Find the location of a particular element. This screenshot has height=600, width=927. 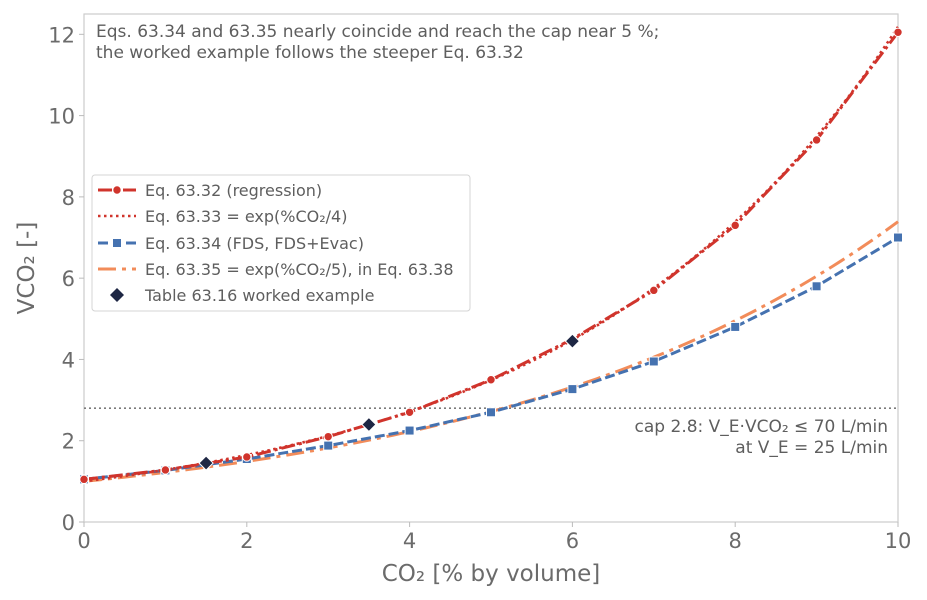

x-tick-label: 6 is located at coordinates (572, 541).